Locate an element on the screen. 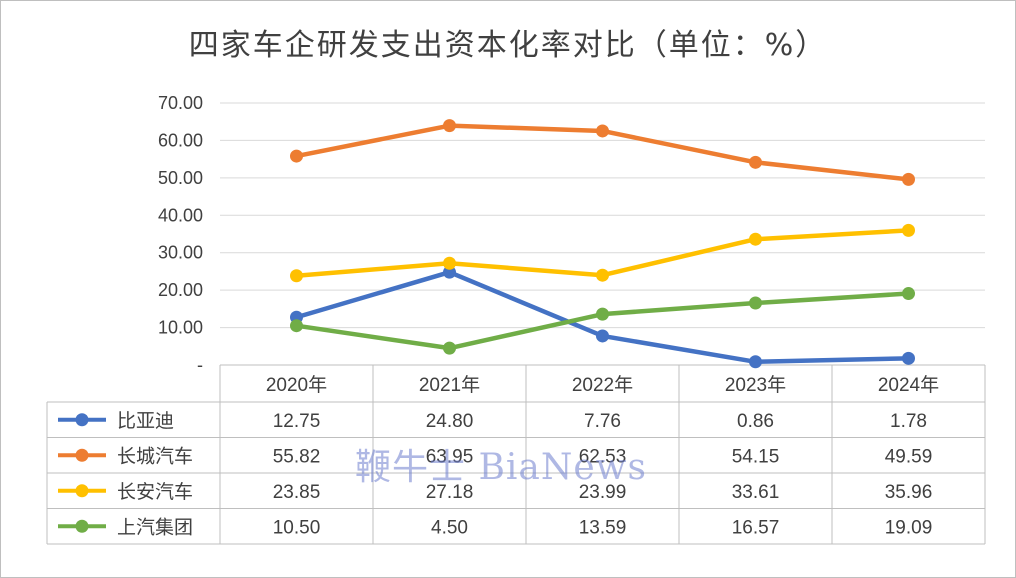 The width and height of the screenshot is (1016, 578). data-cell: 19.09 is located at coordinates (909, 527).